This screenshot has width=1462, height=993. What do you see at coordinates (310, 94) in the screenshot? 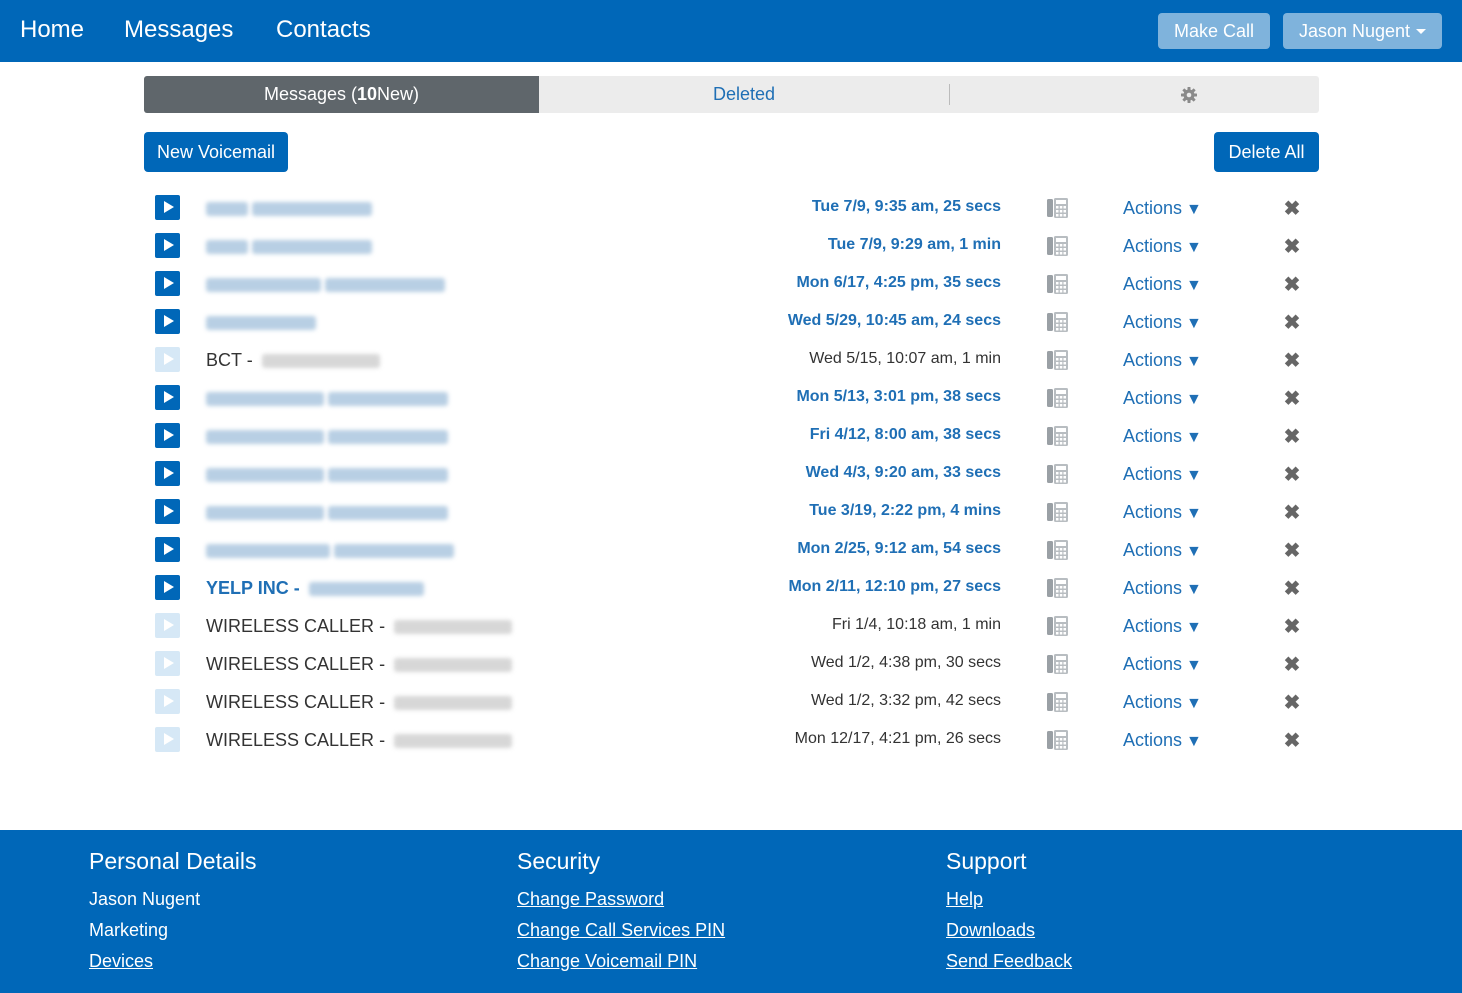
I see `tab-messages-prefix: Messages (` at bounding box center [310, 94].